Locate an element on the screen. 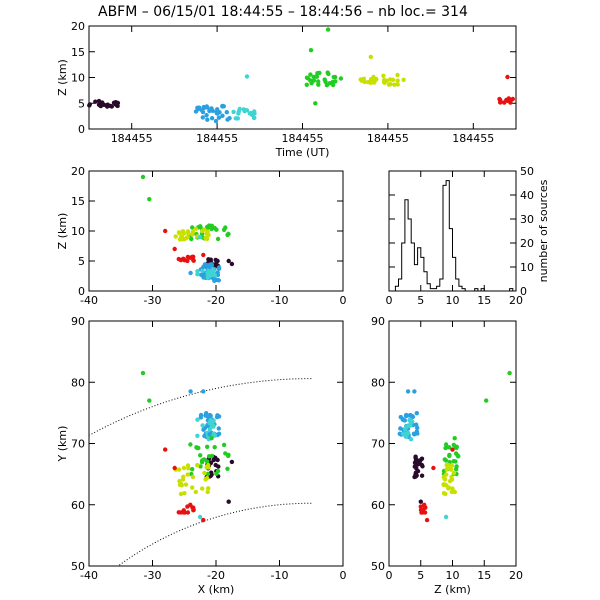 This screenshot has height=600, width=600. z-y-x-tick-label: 10 is located at coordinates (453, 575).